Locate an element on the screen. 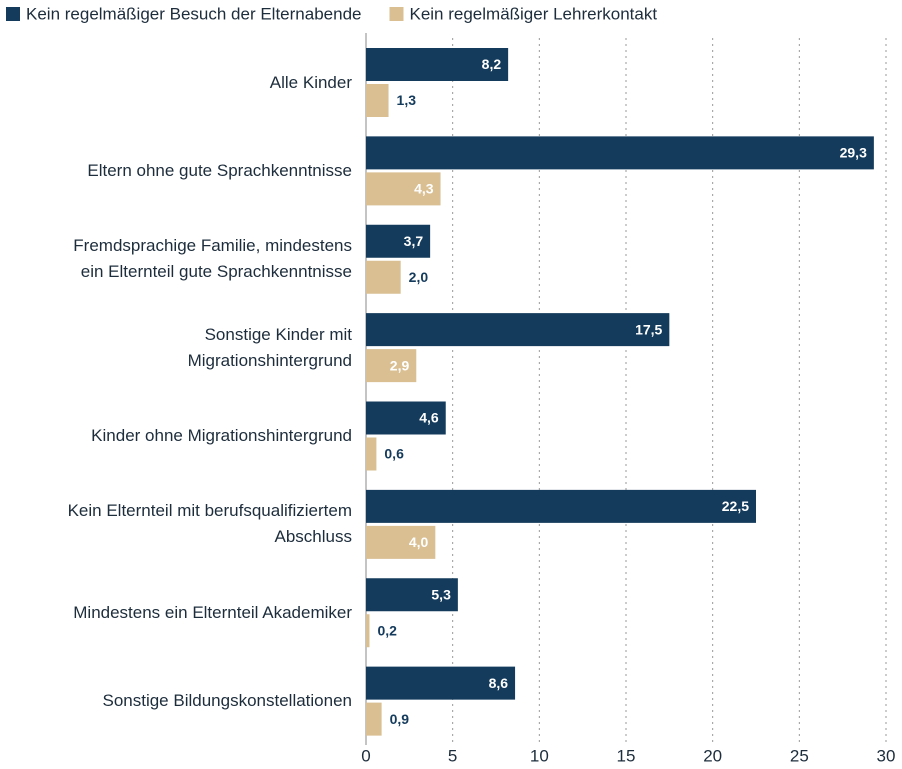  category-label: Eltern ohne gute Sprachkenntnisse is located at coordinates (219, 170).